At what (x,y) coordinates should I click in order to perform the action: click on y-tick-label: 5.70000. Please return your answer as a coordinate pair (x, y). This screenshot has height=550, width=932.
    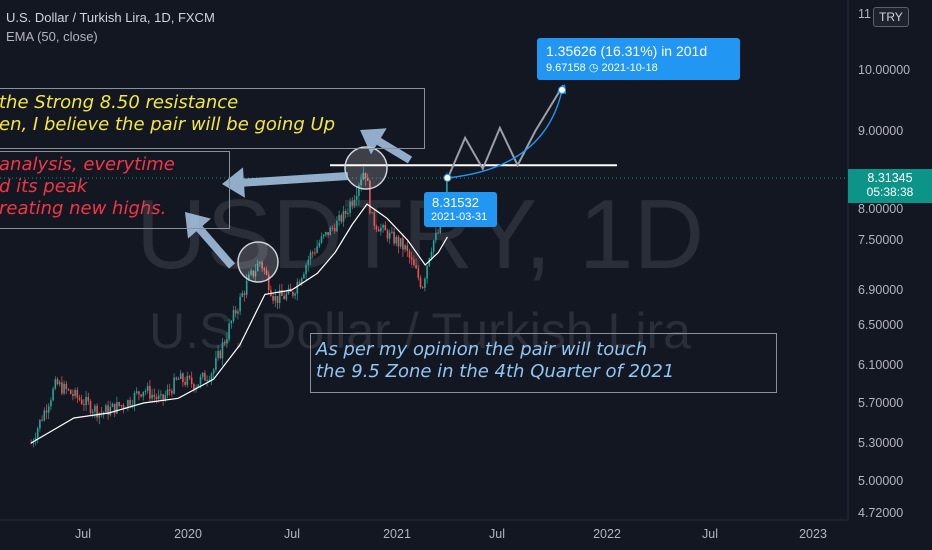
    Looking at the image, I should click on (880, 403).